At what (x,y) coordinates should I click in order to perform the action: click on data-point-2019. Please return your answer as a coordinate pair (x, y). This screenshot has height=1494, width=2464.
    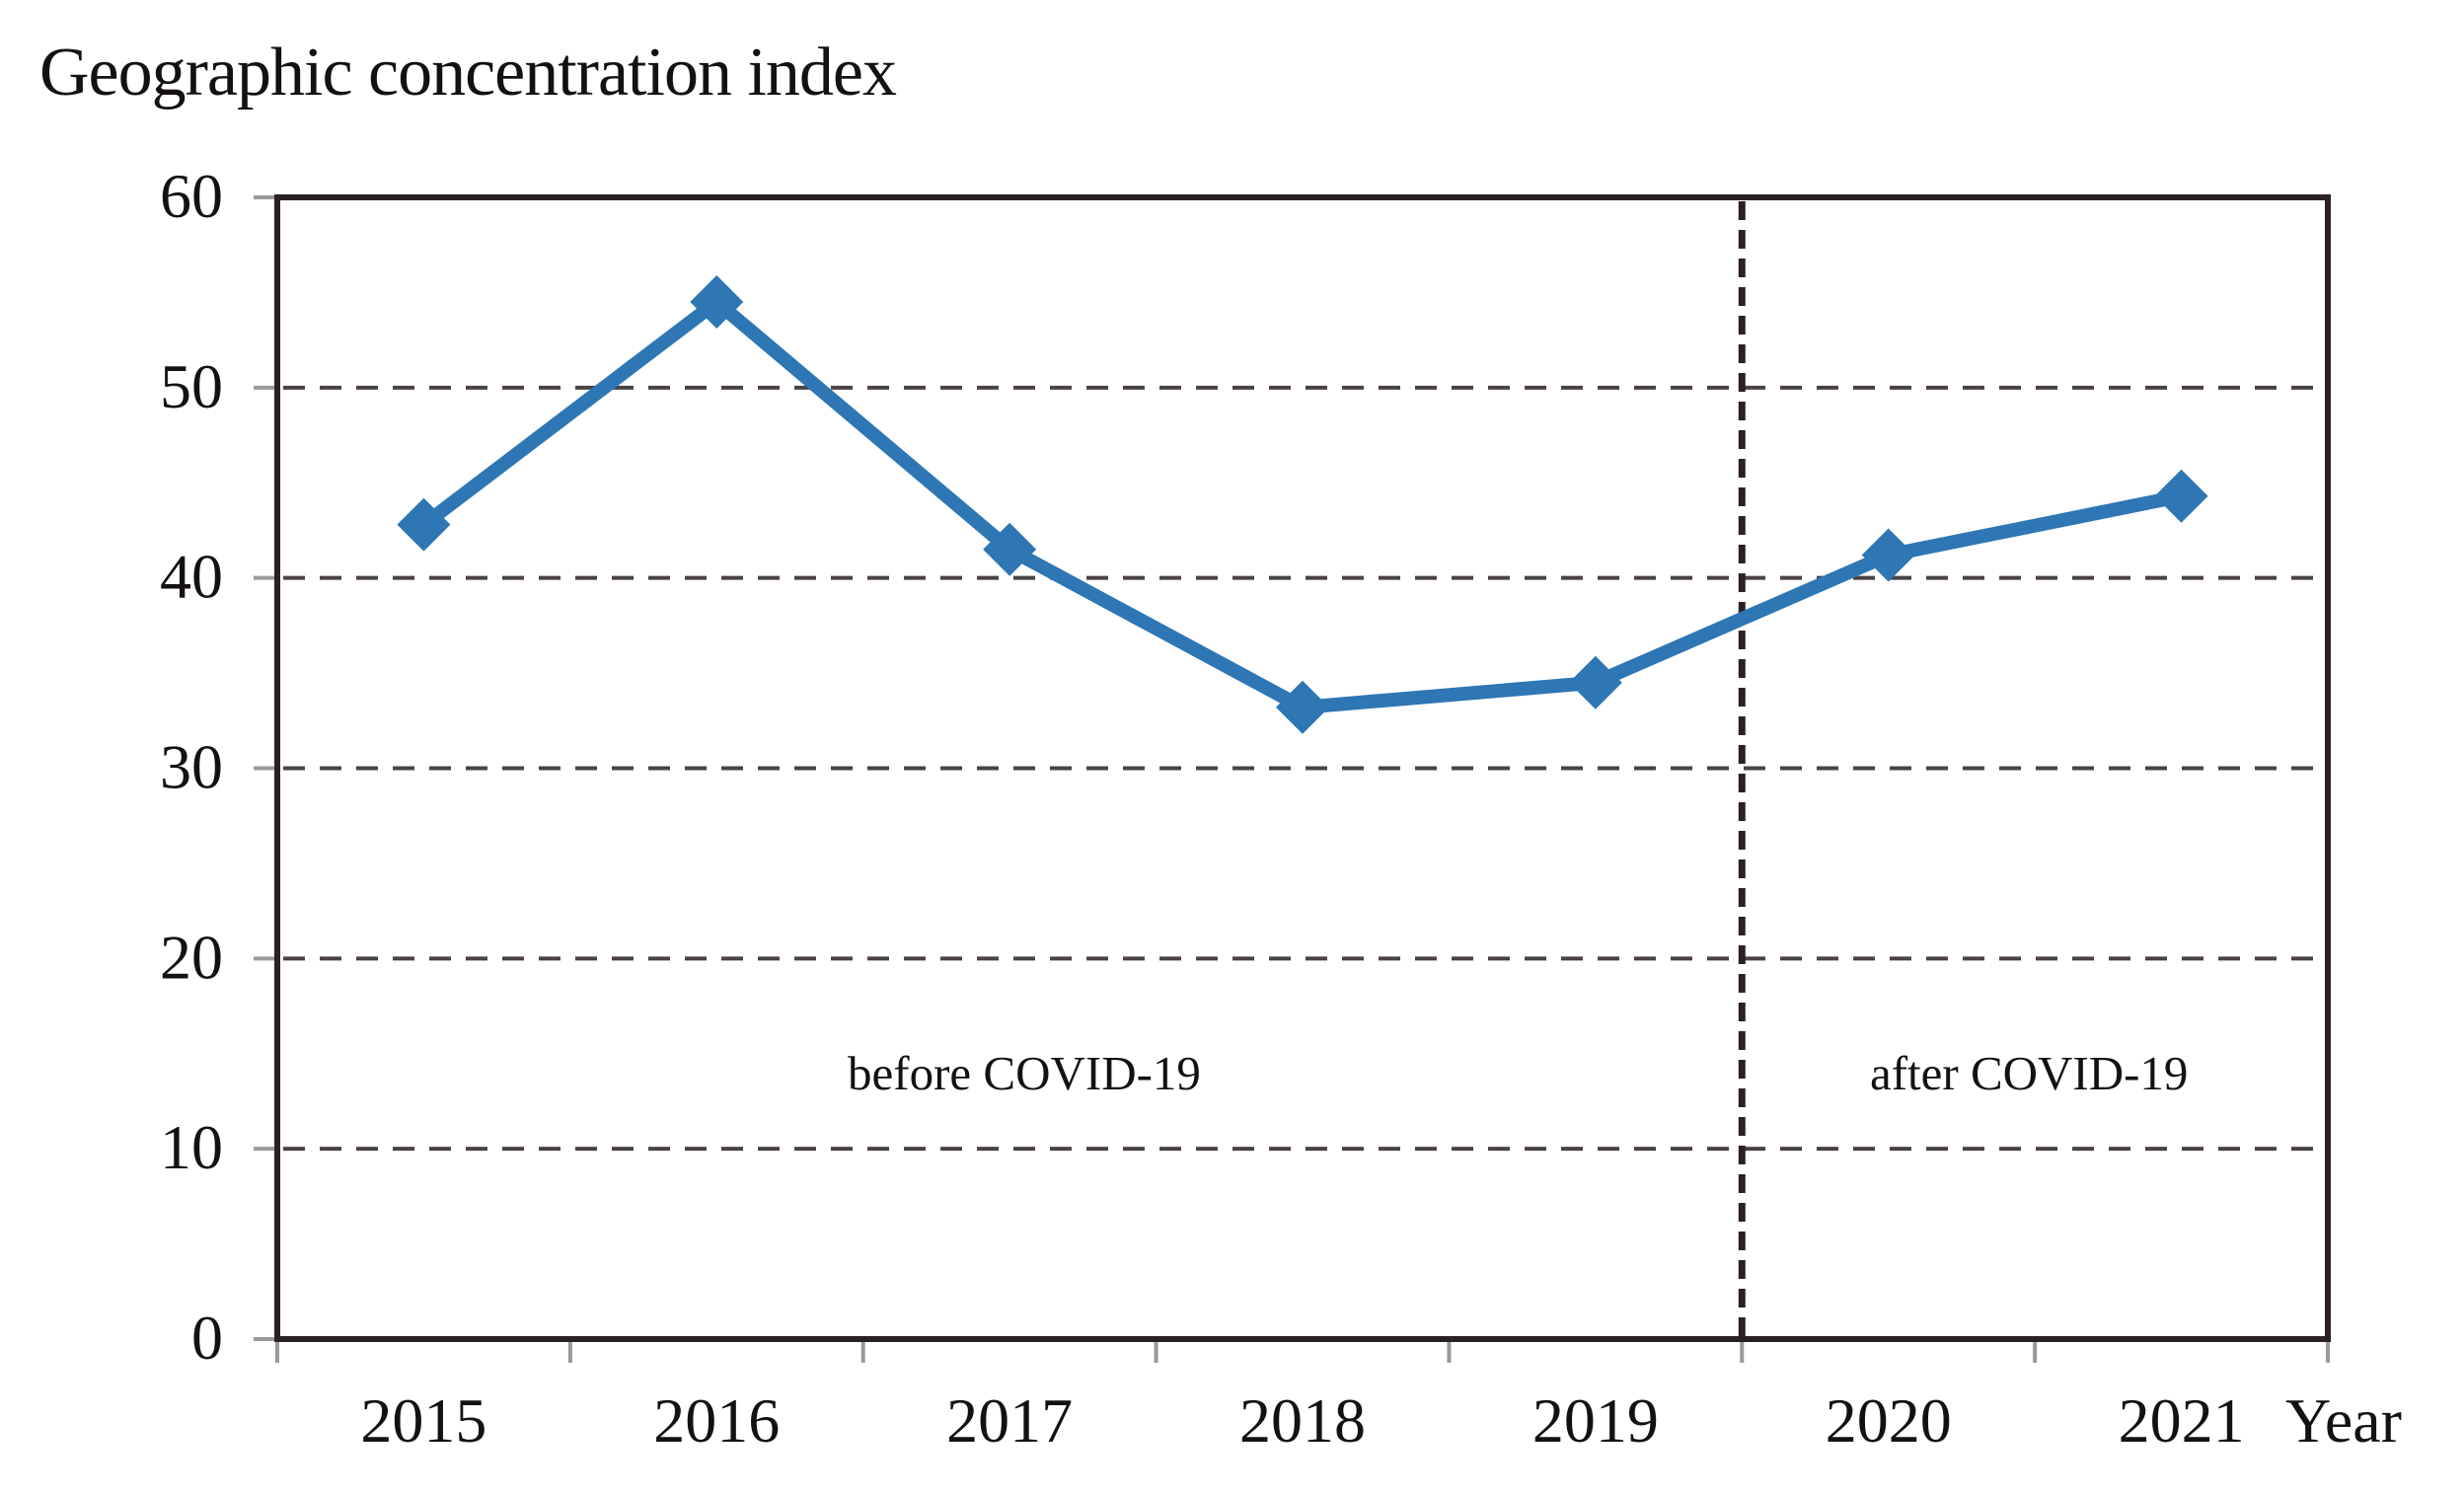
    Looking at the image, I should click on (1595, 682).